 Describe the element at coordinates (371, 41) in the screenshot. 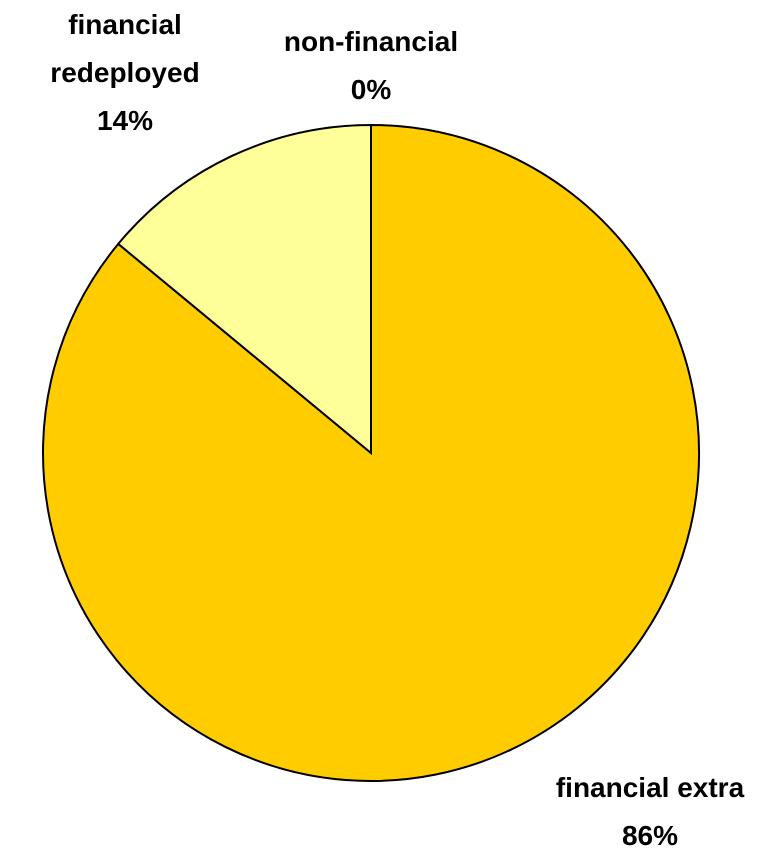

I see `category-label: non-financial` at that location.